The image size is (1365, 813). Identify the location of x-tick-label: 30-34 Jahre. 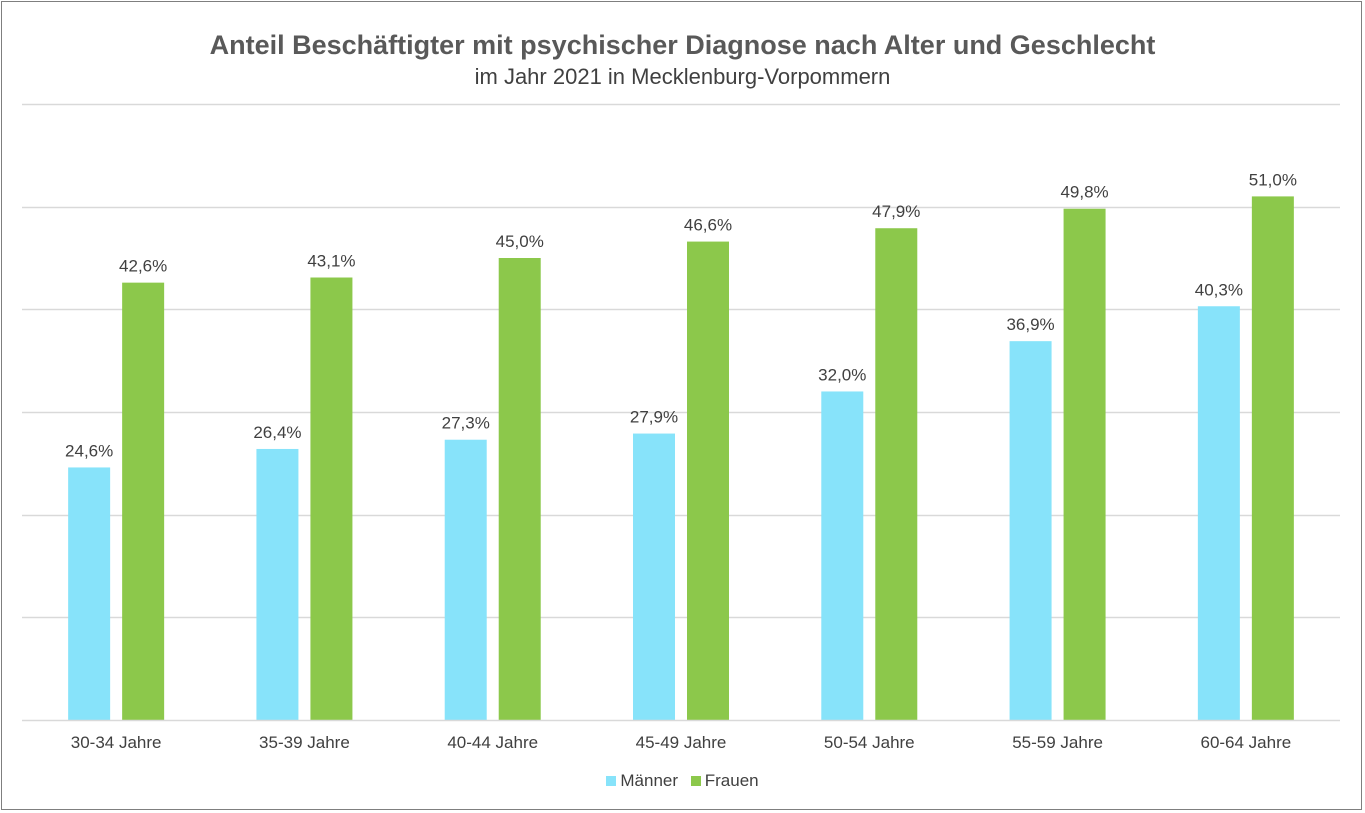
(116, 742).